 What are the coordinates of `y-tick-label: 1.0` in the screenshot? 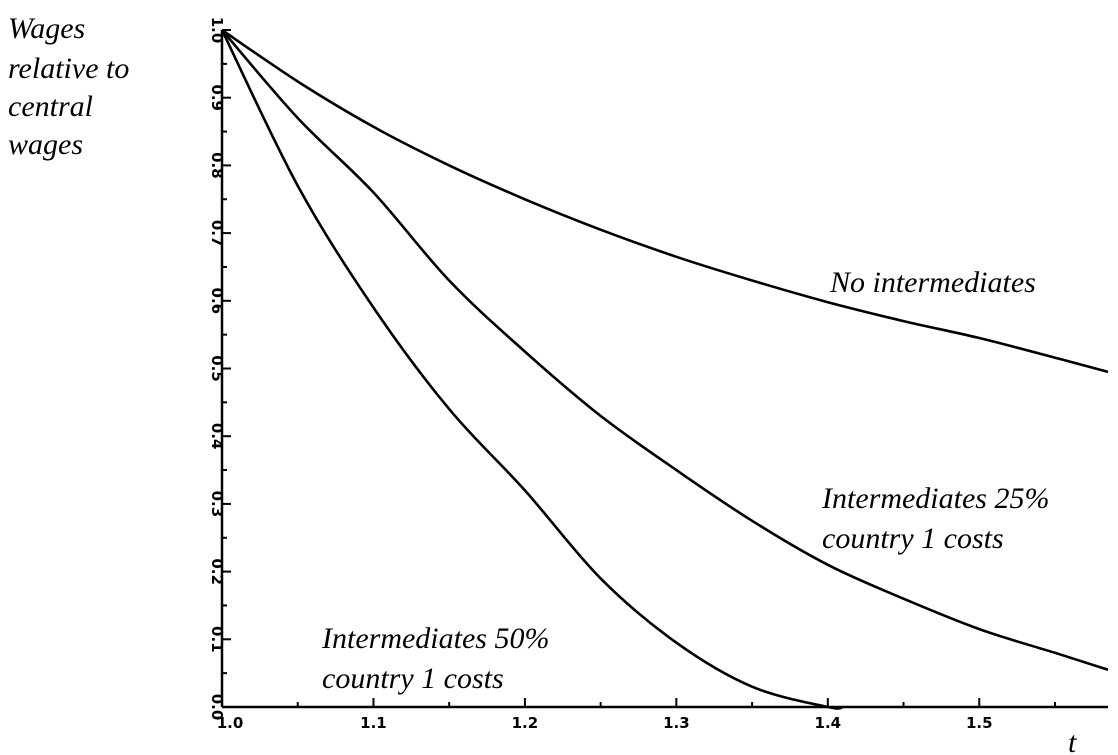 It's located at (217, 30).